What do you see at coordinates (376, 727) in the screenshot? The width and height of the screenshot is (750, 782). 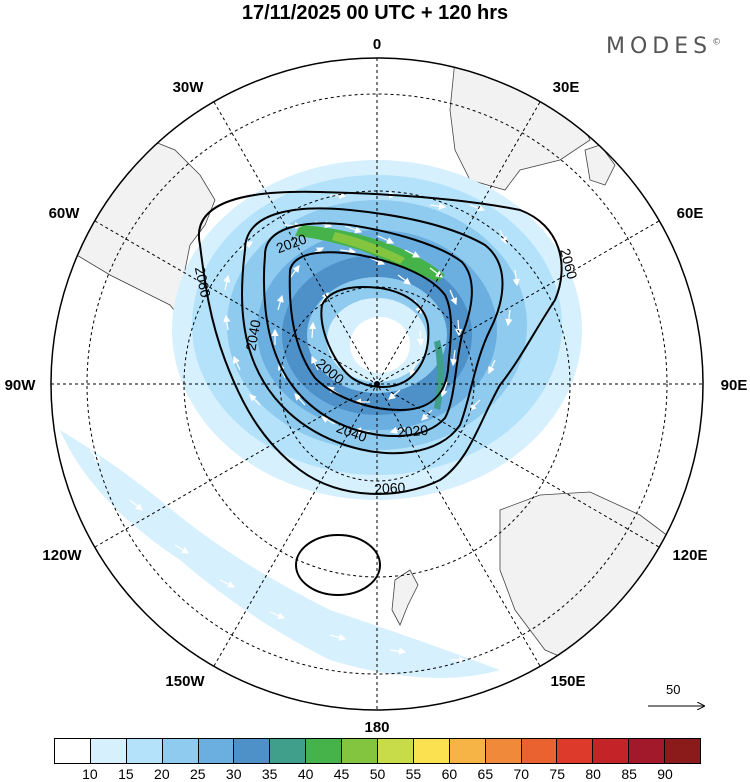 I see `lon-label-180: 180` at bounding box center [376, 727].